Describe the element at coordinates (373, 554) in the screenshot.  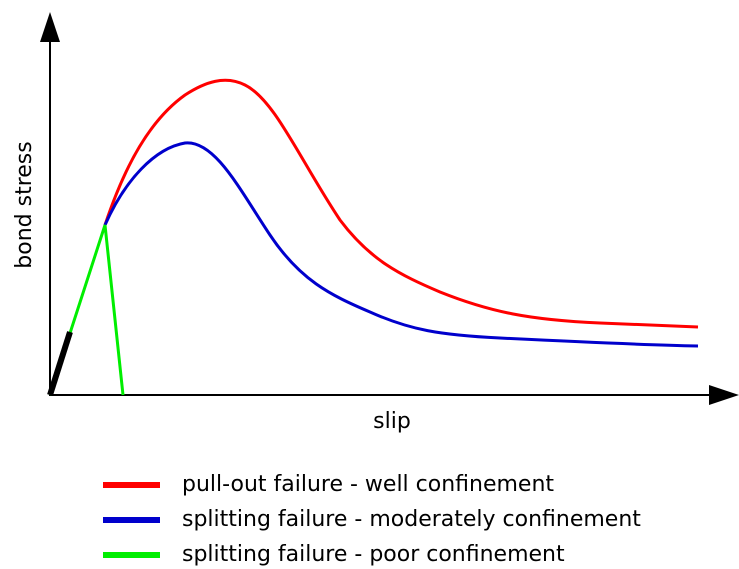
I see `legend-label: splitting failure - poor confinement` at that location.